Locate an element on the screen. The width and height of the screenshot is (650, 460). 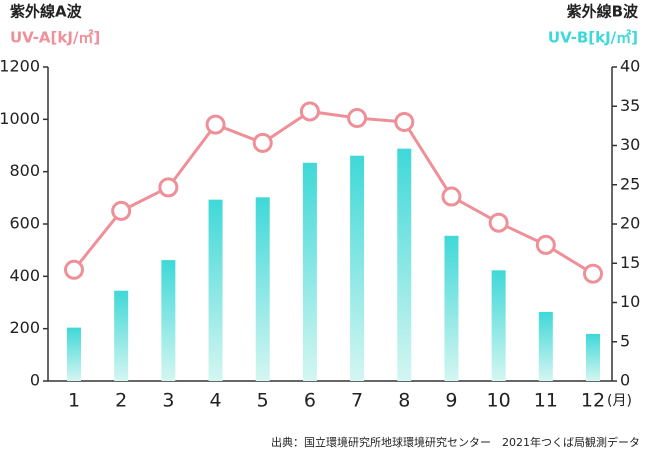
y2-tick-label: 25 is located at coordinates (630, 183).